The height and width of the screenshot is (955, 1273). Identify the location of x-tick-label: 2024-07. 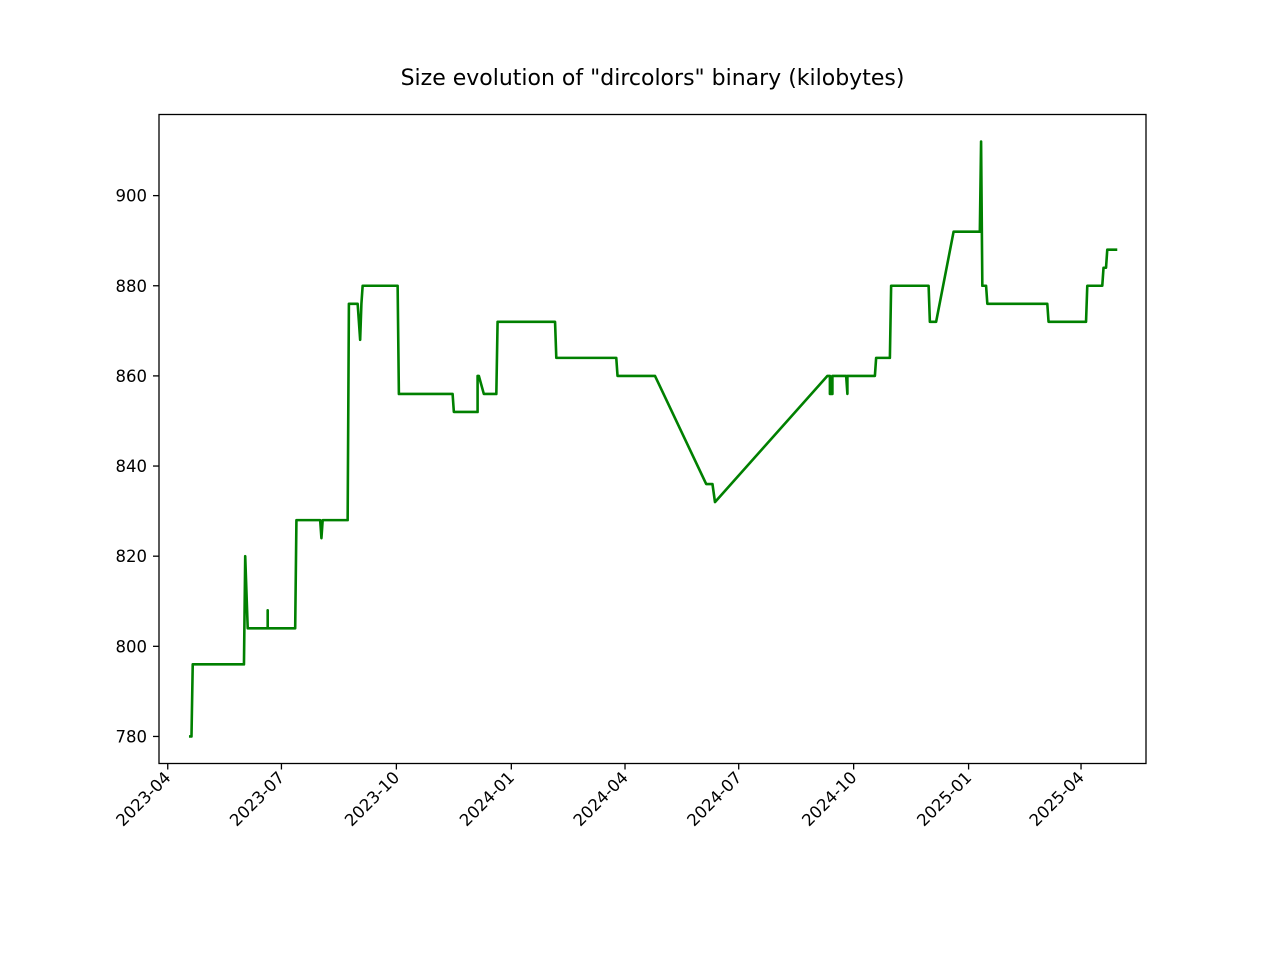
(714, 799).